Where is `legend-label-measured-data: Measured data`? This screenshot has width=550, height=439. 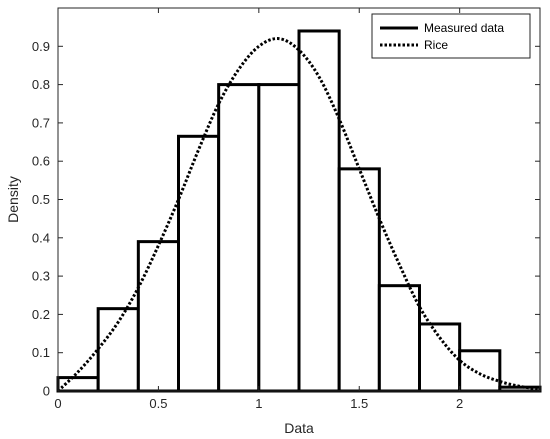
legend-label-measured-data: Measured data is located at coordinates (464, 28).